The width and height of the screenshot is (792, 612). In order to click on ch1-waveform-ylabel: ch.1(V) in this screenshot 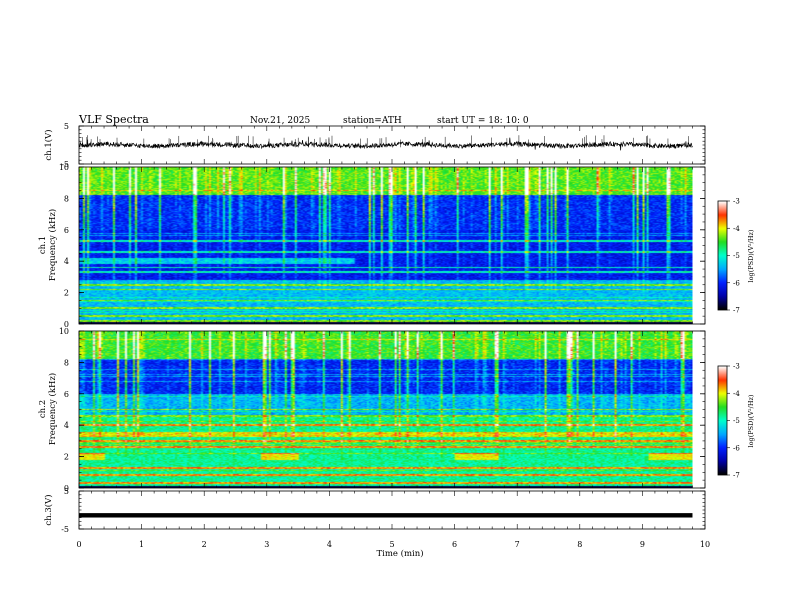, I will do `click(48, 144)`.